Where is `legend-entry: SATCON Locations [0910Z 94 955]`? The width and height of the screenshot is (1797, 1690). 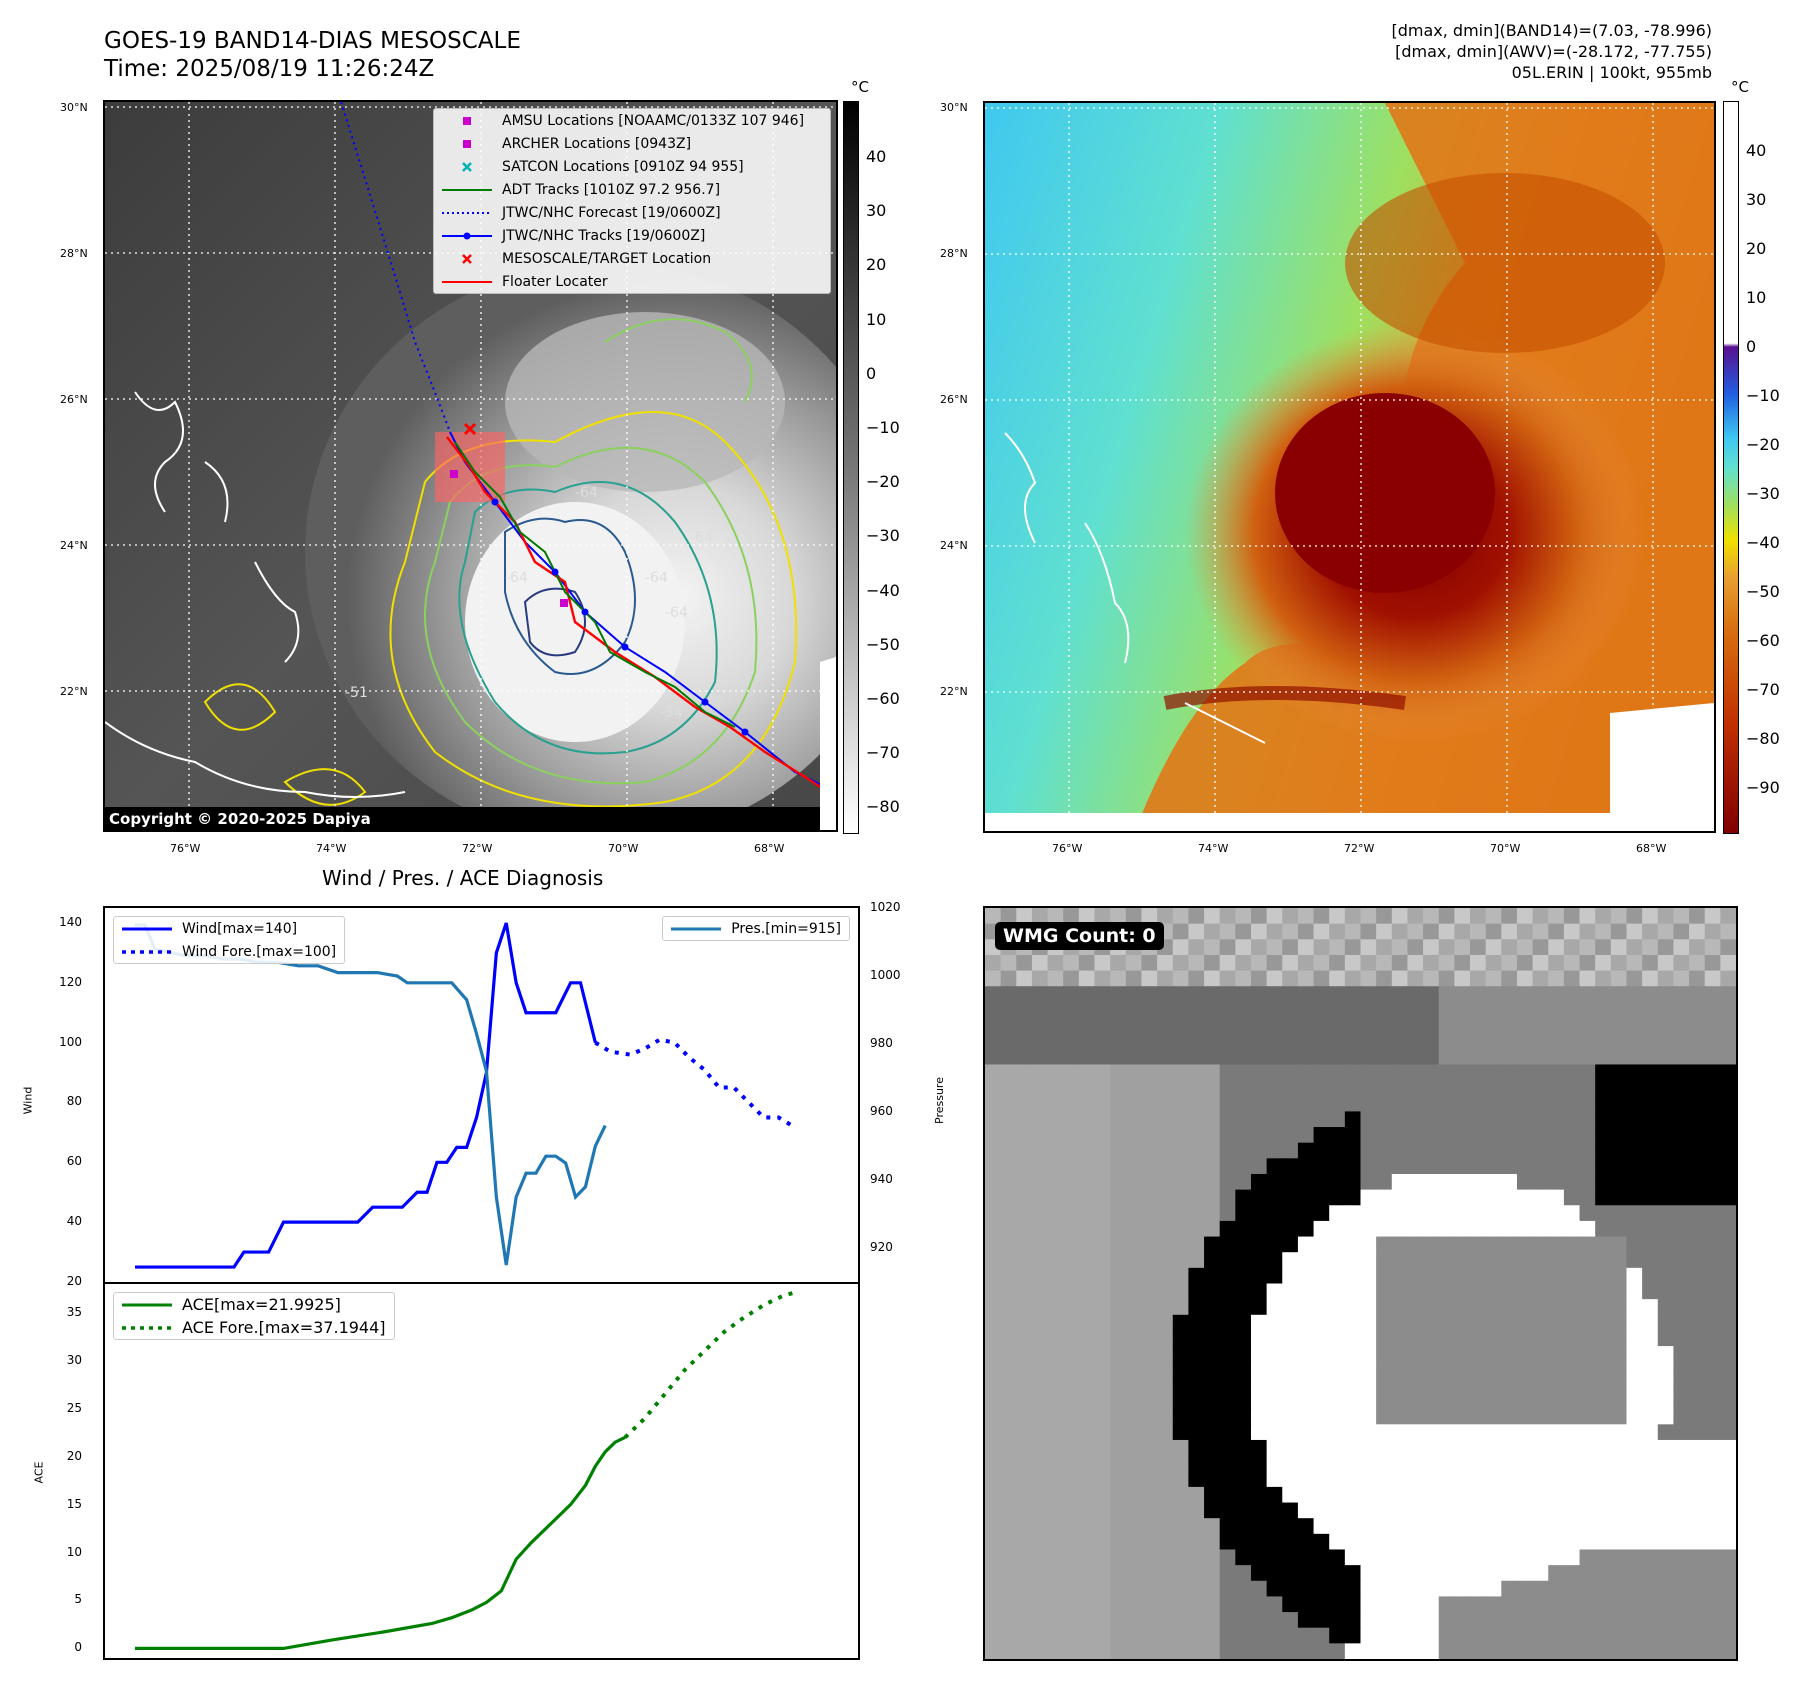
legend-entry: SATCON Locations [0910Z 94 955] is located at coordinates (632, 166).